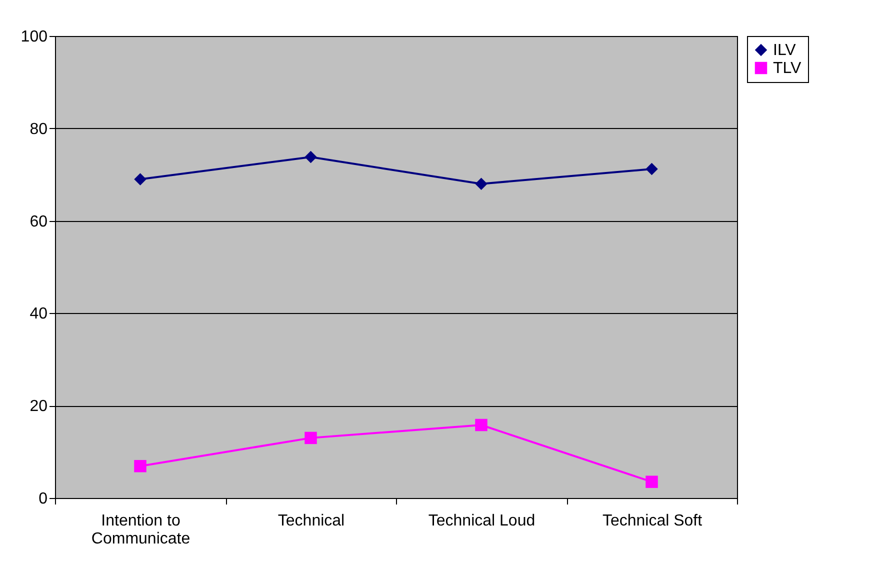 Image resolution: width=875 pixels, height=562 pixels. I want to click on x-tick-label: Technical, so click(311, 521).